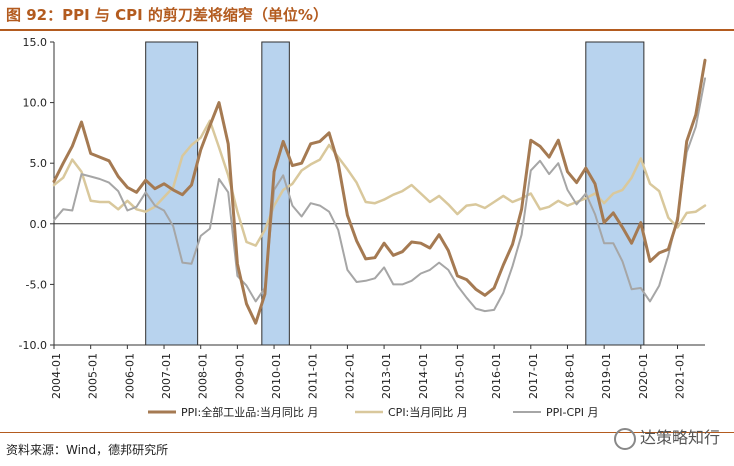 The height and width of the screenshot is (466, 734). I want to click on y-tick-label: -5.0, so click(36, 284).